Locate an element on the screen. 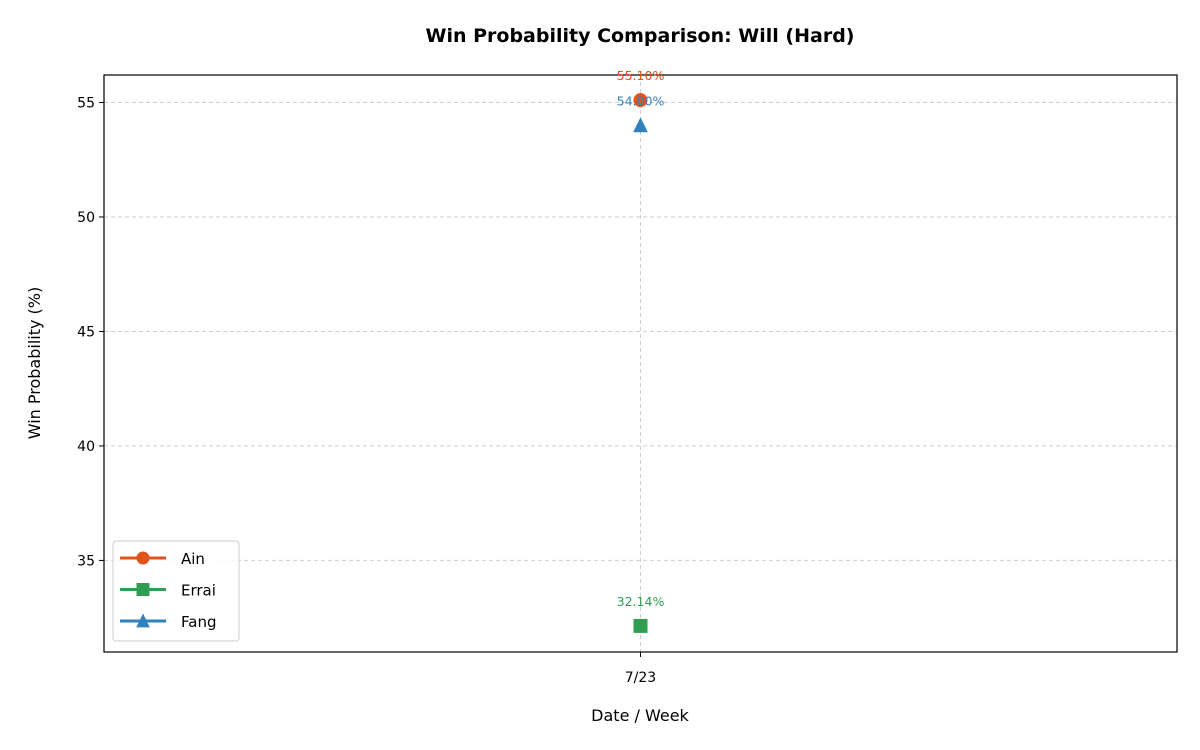  data-label-fang: 54.00% is located at coordinates (641, 100).